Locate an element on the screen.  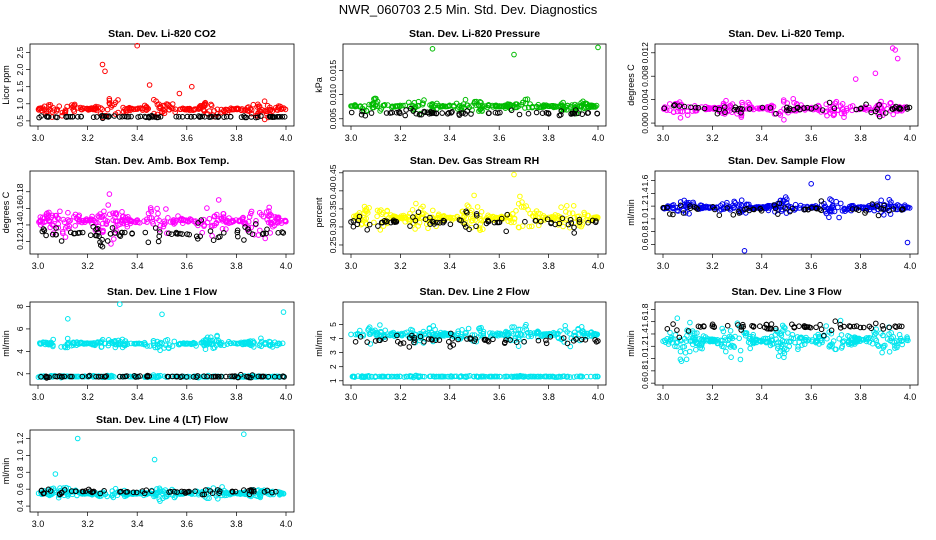
y-axis-label: Licor ppm is located at coordinates (6, 85).